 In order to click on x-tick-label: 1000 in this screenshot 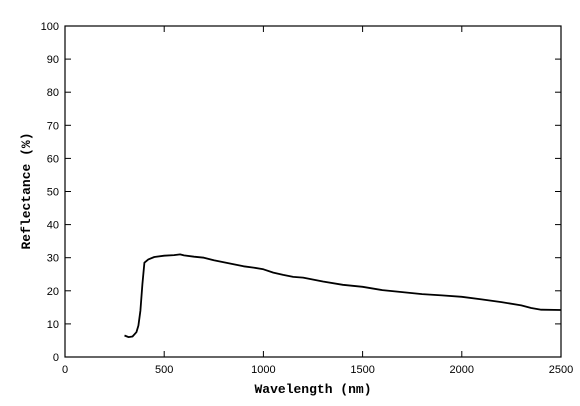, I will do `click(263, 370)`.